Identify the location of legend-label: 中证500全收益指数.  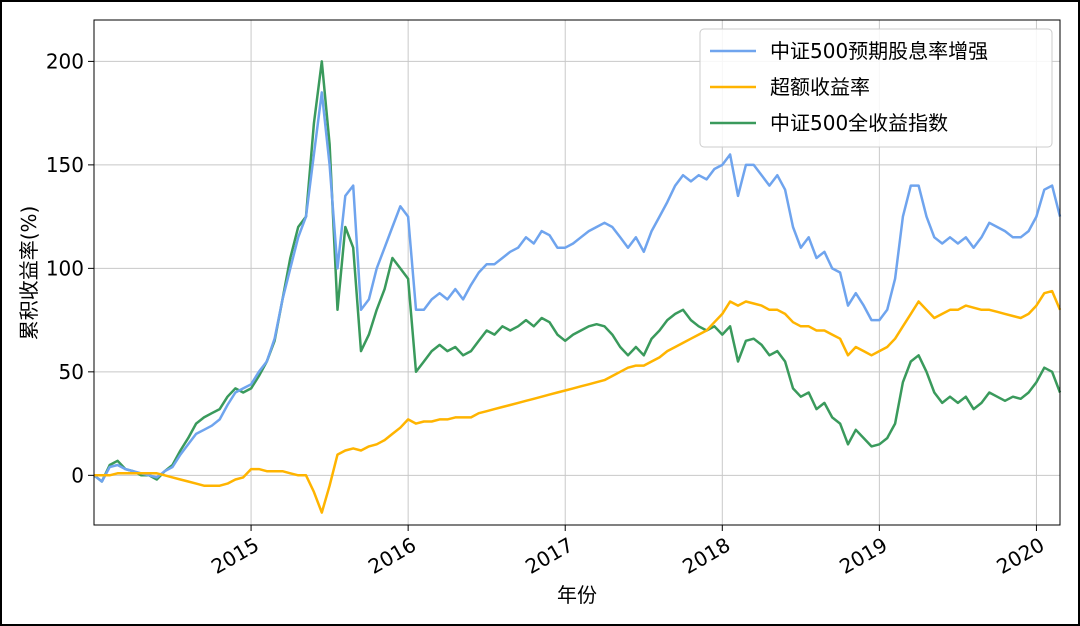
(859, 123).